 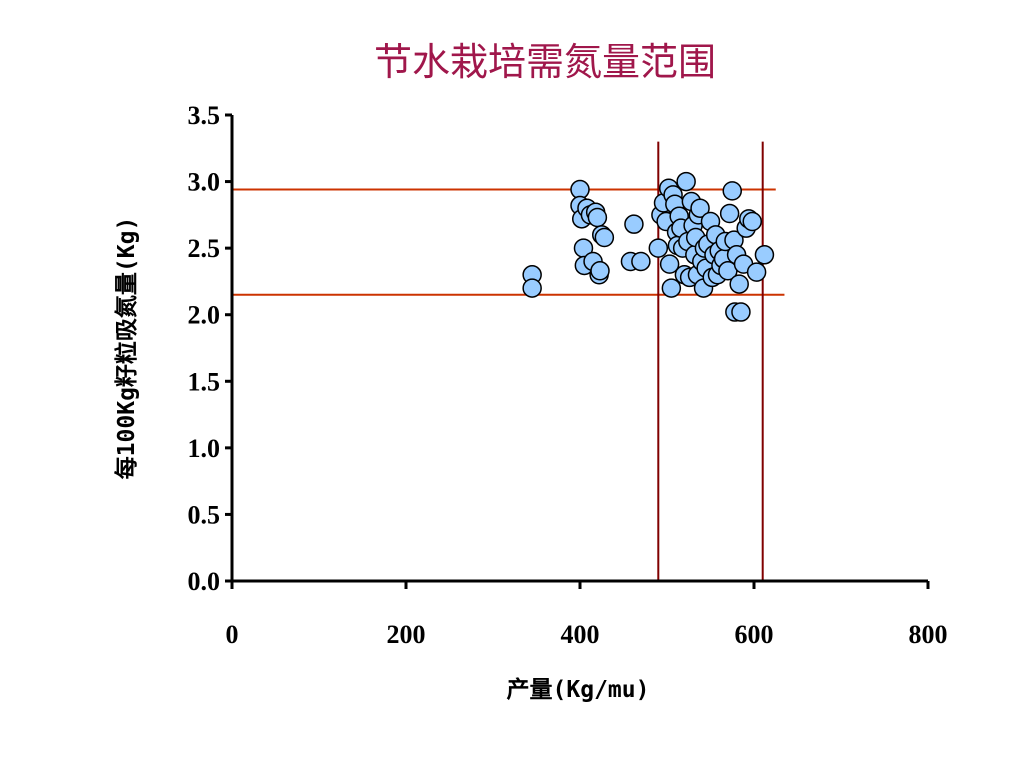 What do you see at coordinates (580, 634) in the screenshot?
I see `x-tick-label: 400` at bounding box center [580, 634].